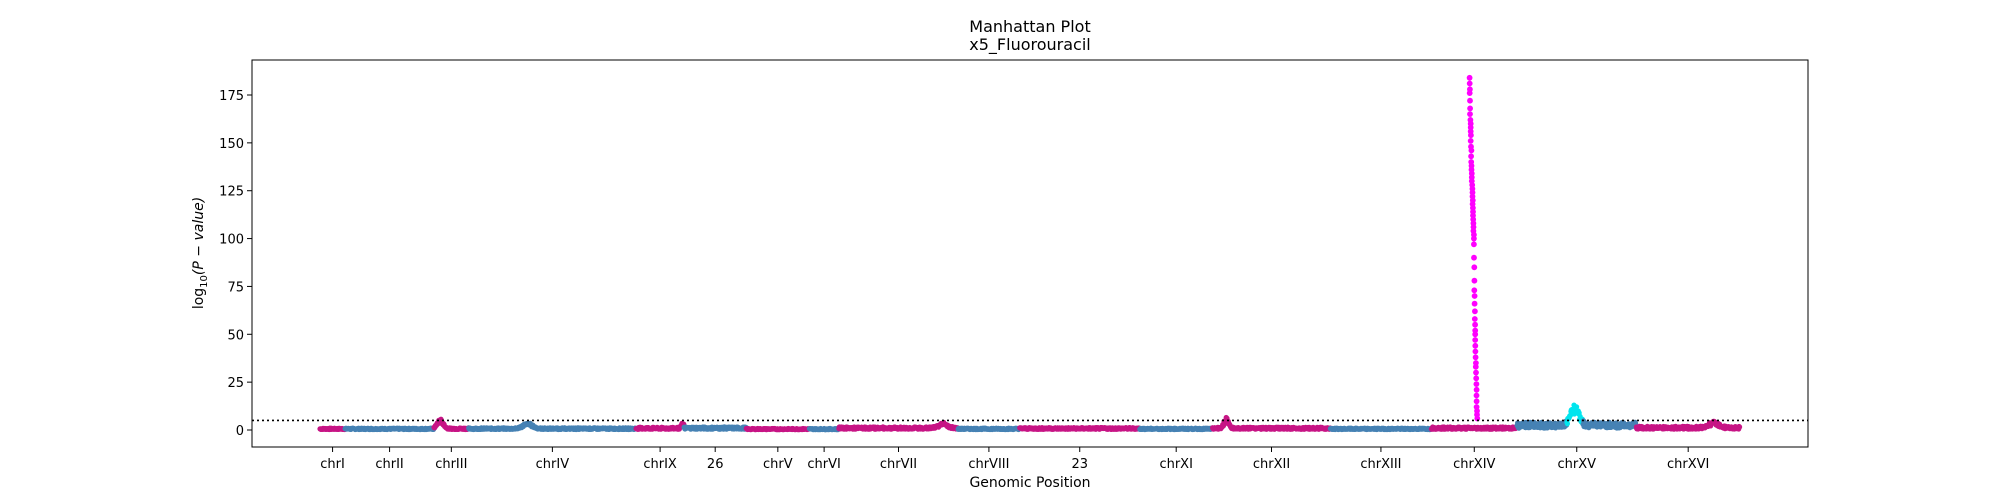 The height and width of the screenshot is (500, 2000). Describe the element at coordinates (1079, 464) in the screenshot. I see `x-tick-label: 23` at that location.